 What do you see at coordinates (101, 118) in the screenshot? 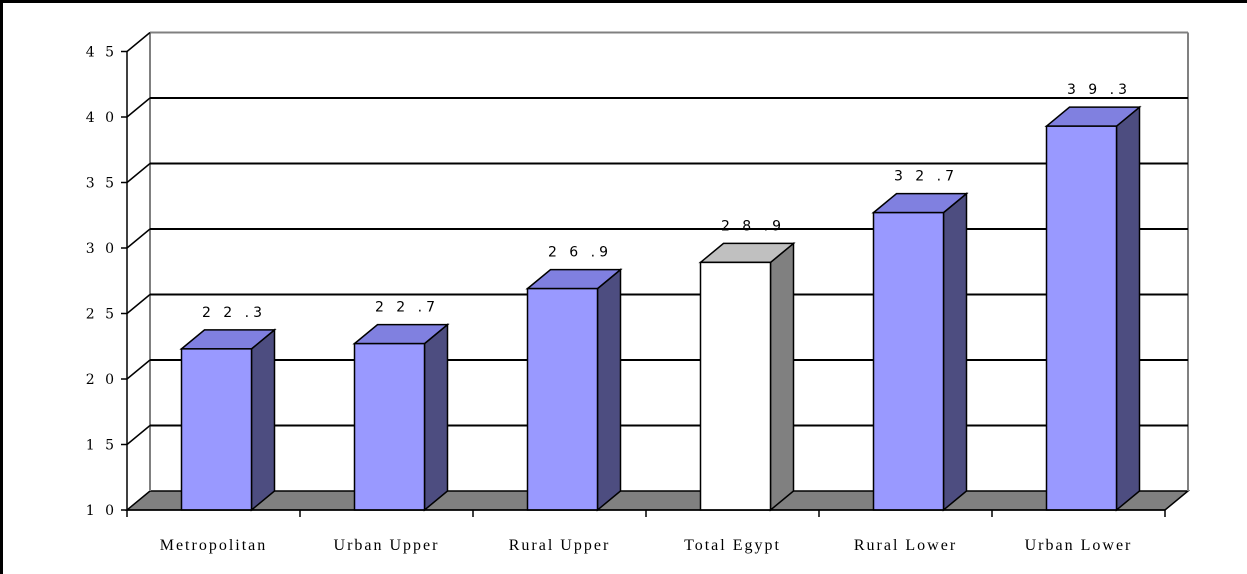
I see `y-tick-label: 4 0` at bounding box center [101, 118].